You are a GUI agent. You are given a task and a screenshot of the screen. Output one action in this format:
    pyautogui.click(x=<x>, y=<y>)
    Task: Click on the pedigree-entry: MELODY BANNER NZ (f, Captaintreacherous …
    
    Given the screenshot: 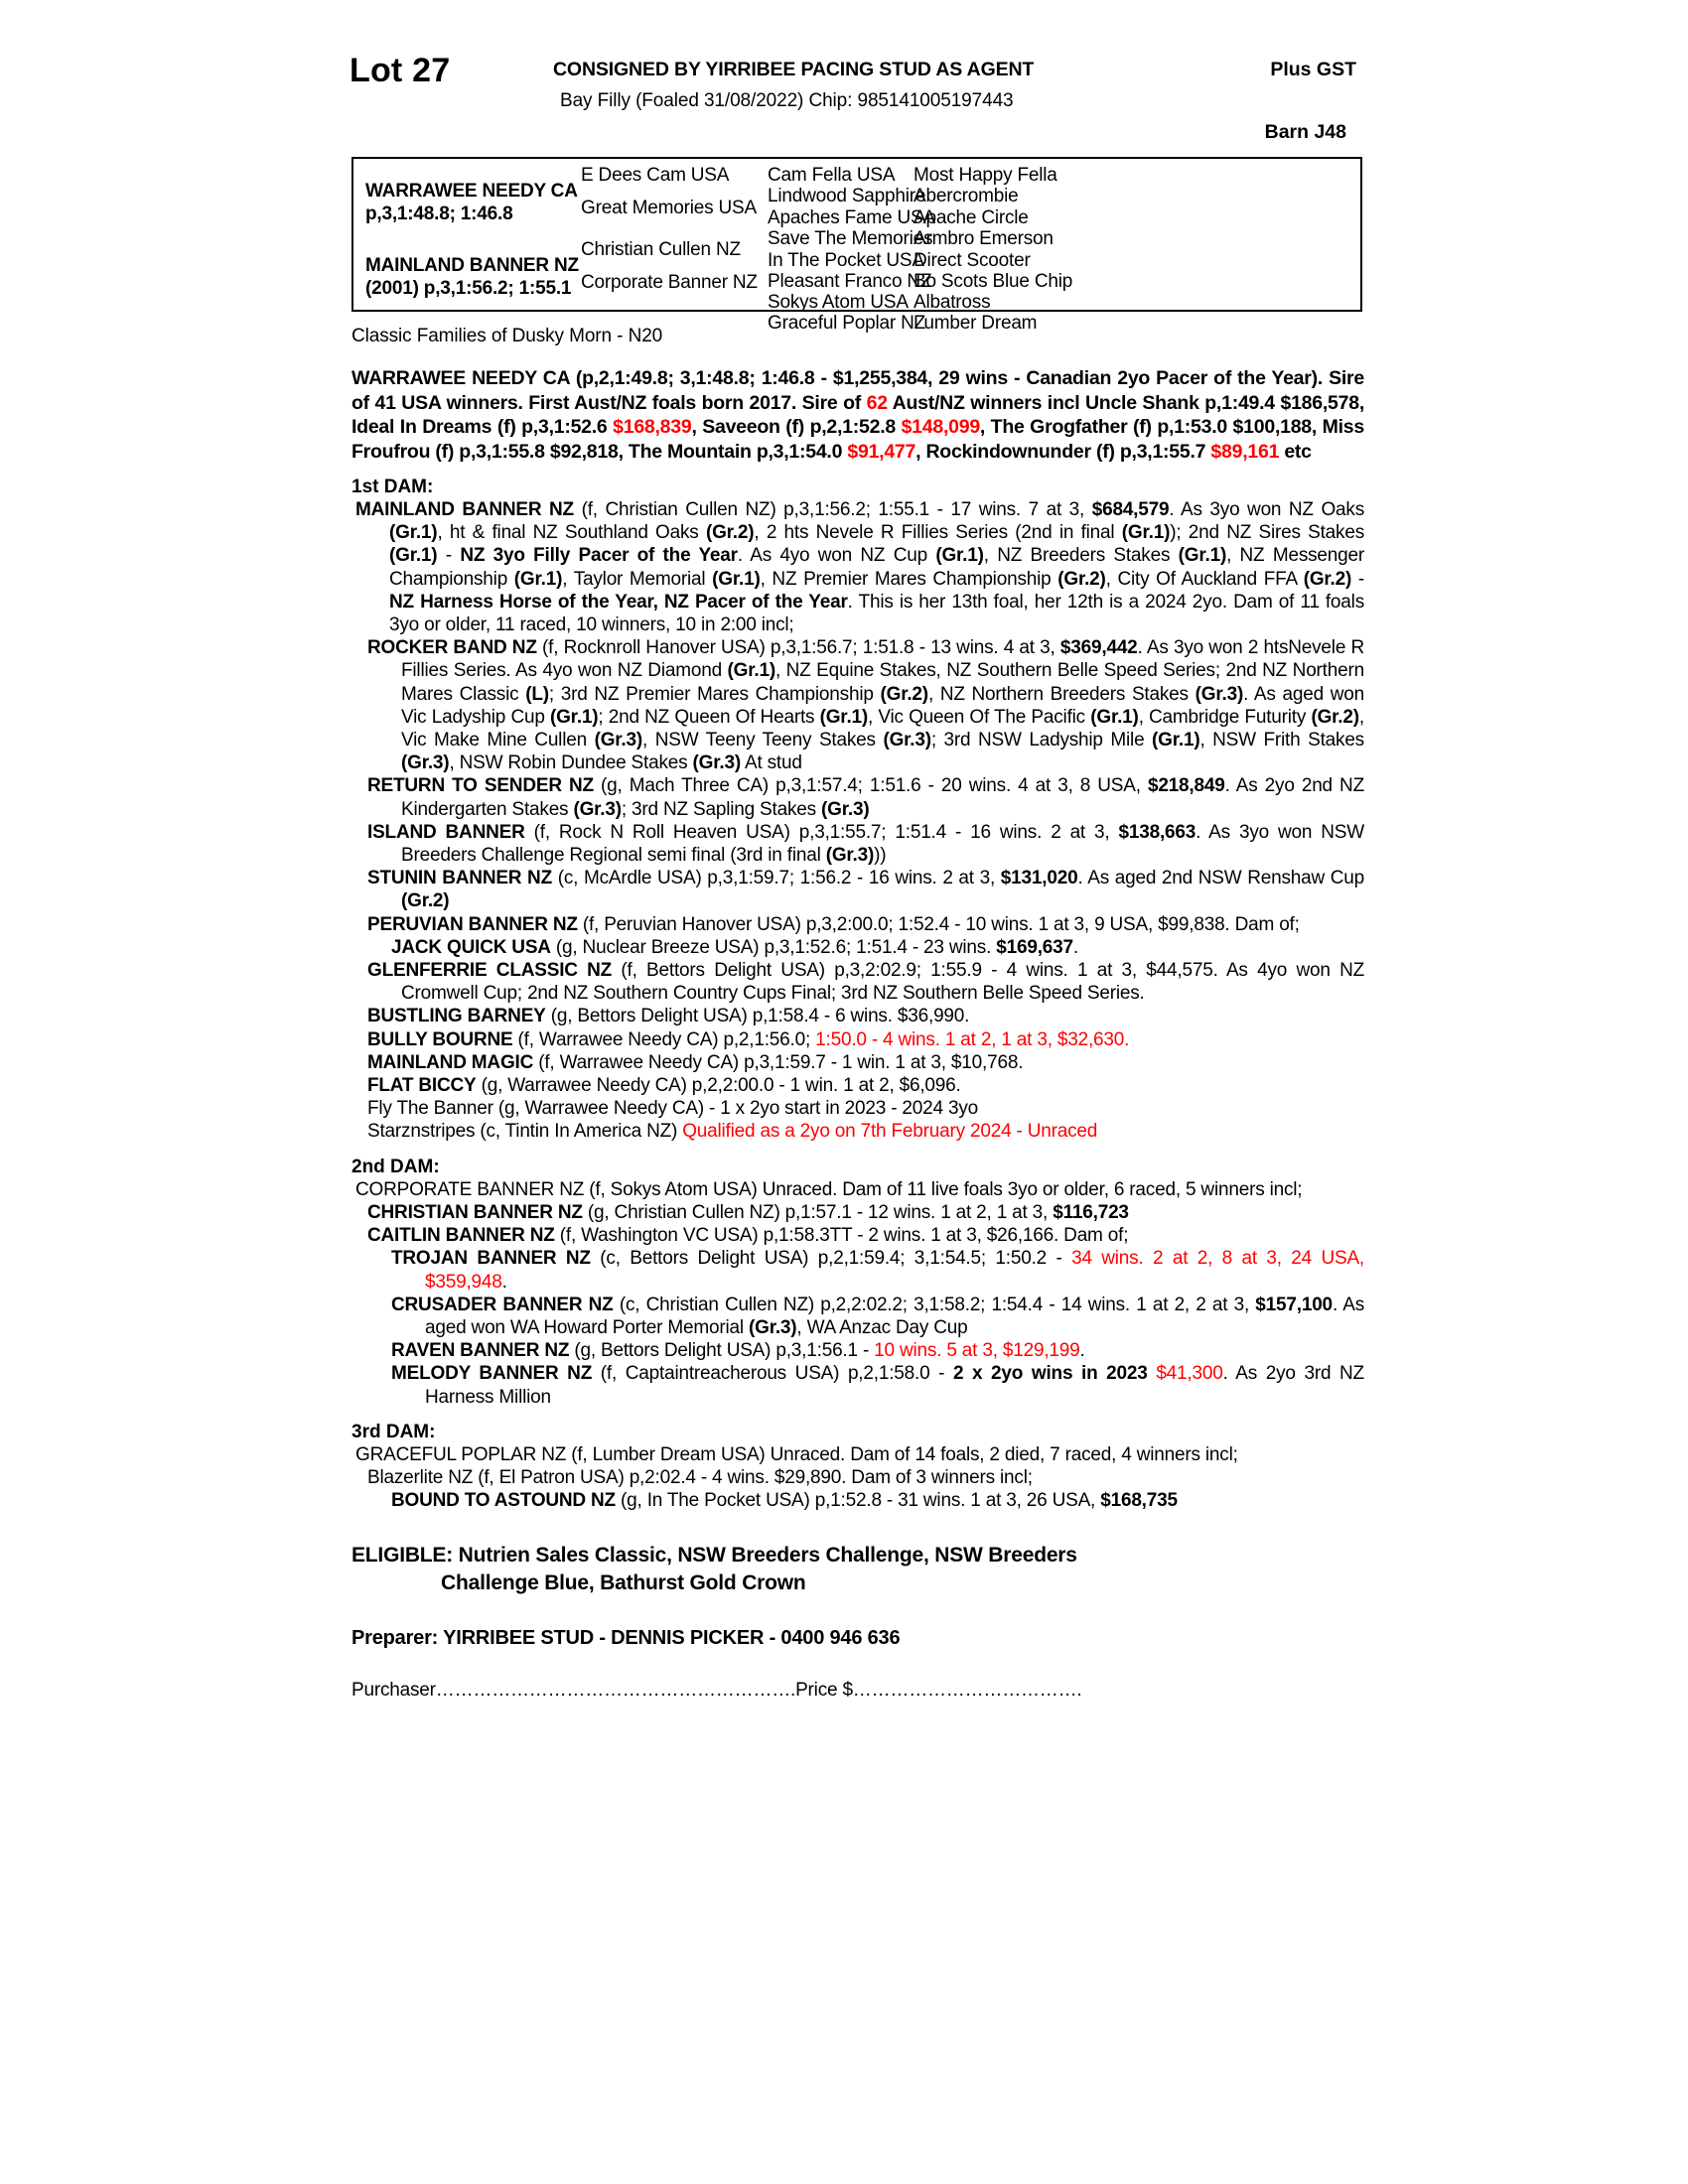 What is the action you would take?
    pyautogui.click(x=877, y=1385)
    